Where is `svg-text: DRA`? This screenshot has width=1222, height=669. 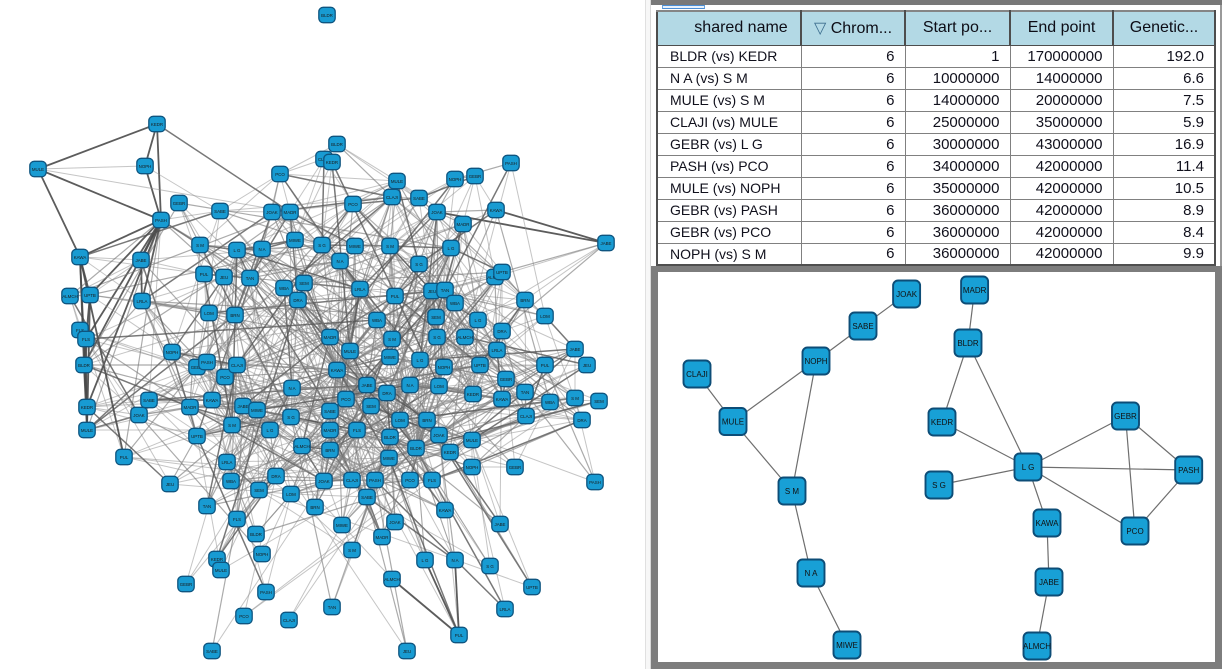 svg-text: DRA is located at coordinates (581, 420).